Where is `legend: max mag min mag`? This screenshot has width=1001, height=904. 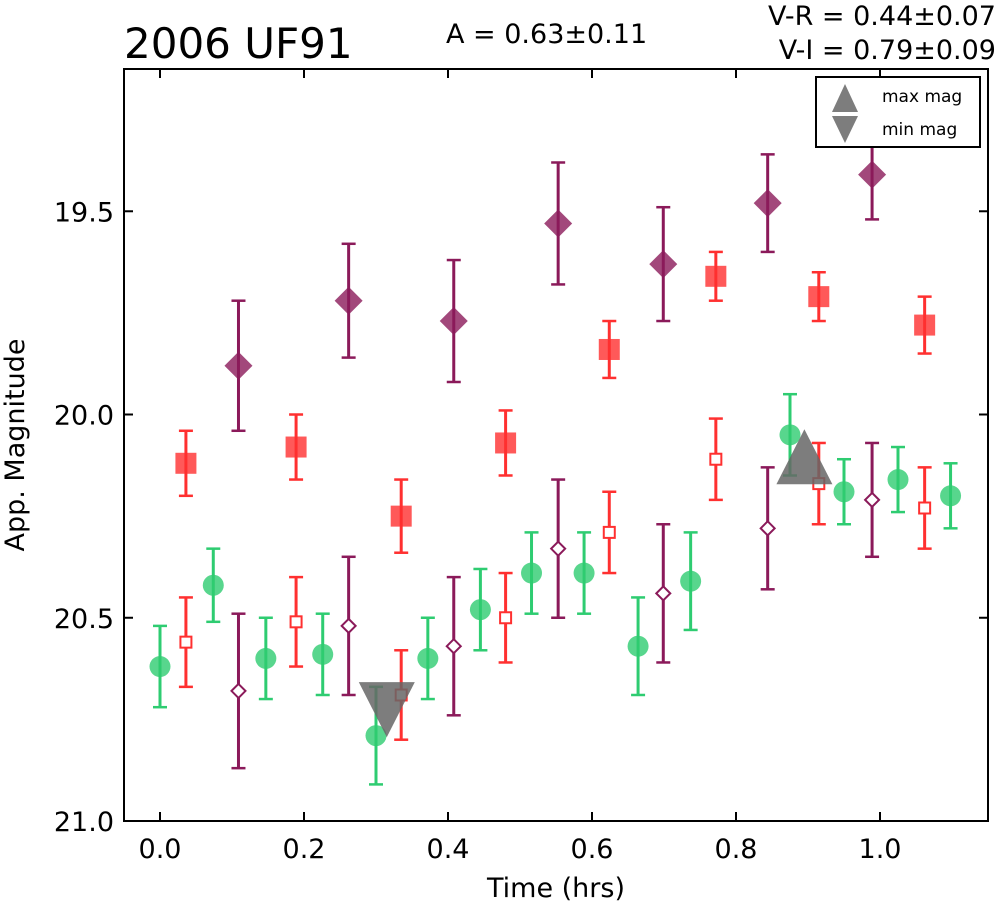 legend: max mag min mag is located at coordinates (898, 112).